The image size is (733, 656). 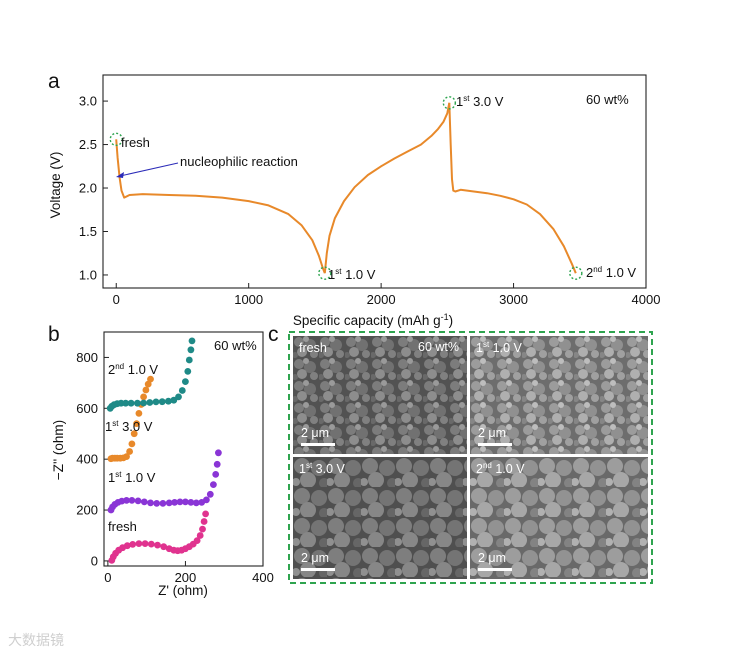 I want to click on b-ytick-label: 400, so click(x=87, y=459).